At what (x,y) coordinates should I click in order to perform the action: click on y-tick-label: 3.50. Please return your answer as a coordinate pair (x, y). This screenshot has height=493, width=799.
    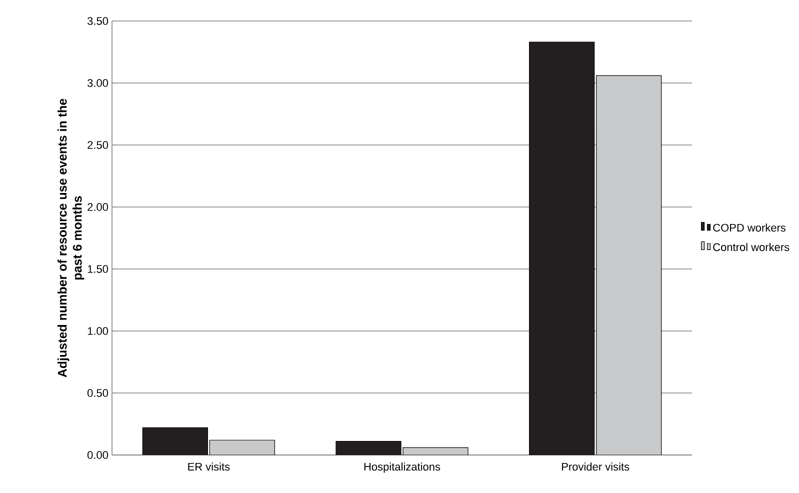
    Looking at the image, I should click on (97, 21).